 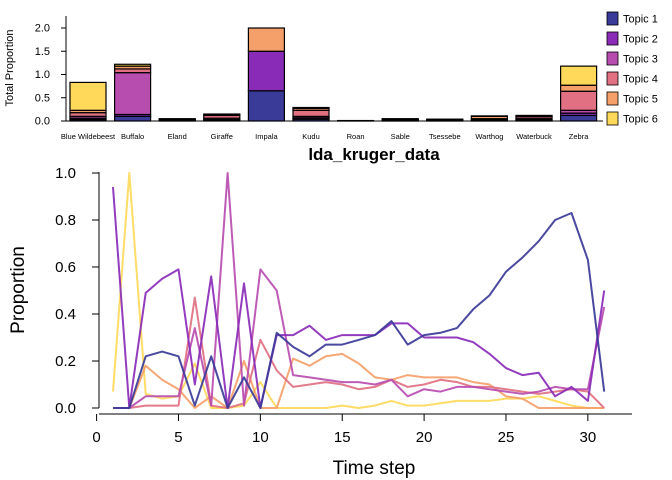 I want to click on line-x-tick-label: 5, so click(x=178, y=437).